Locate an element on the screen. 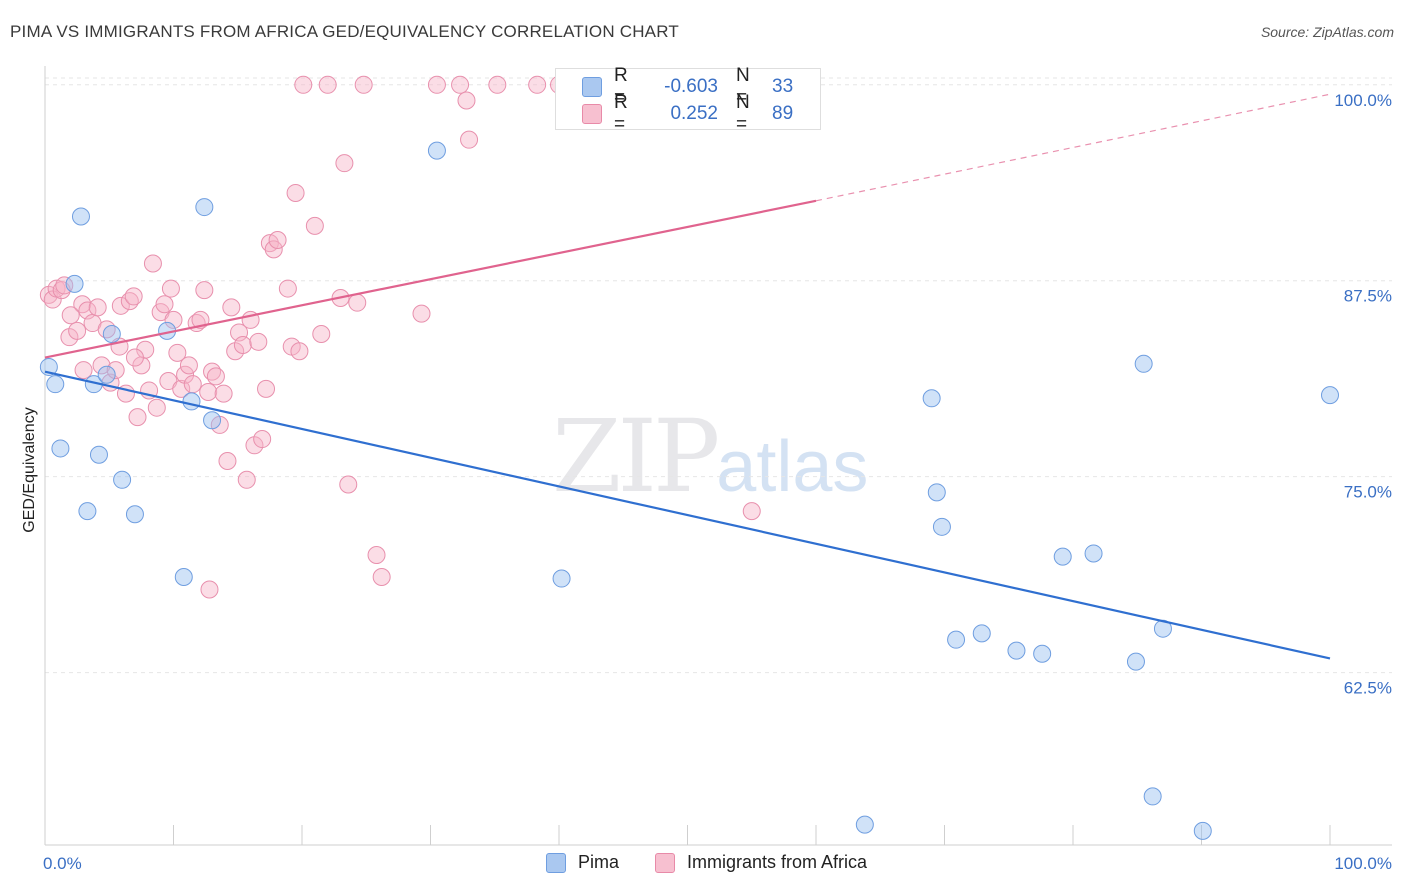  y-axis-label: GED/Equivalency is located at coordinates (29, 470).